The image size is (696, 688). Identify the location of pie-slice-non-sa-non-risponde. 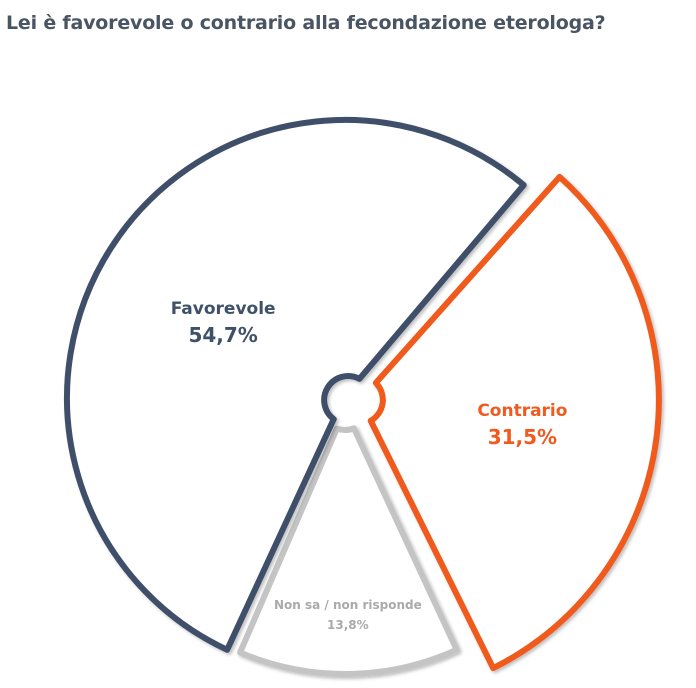
(348, 551).